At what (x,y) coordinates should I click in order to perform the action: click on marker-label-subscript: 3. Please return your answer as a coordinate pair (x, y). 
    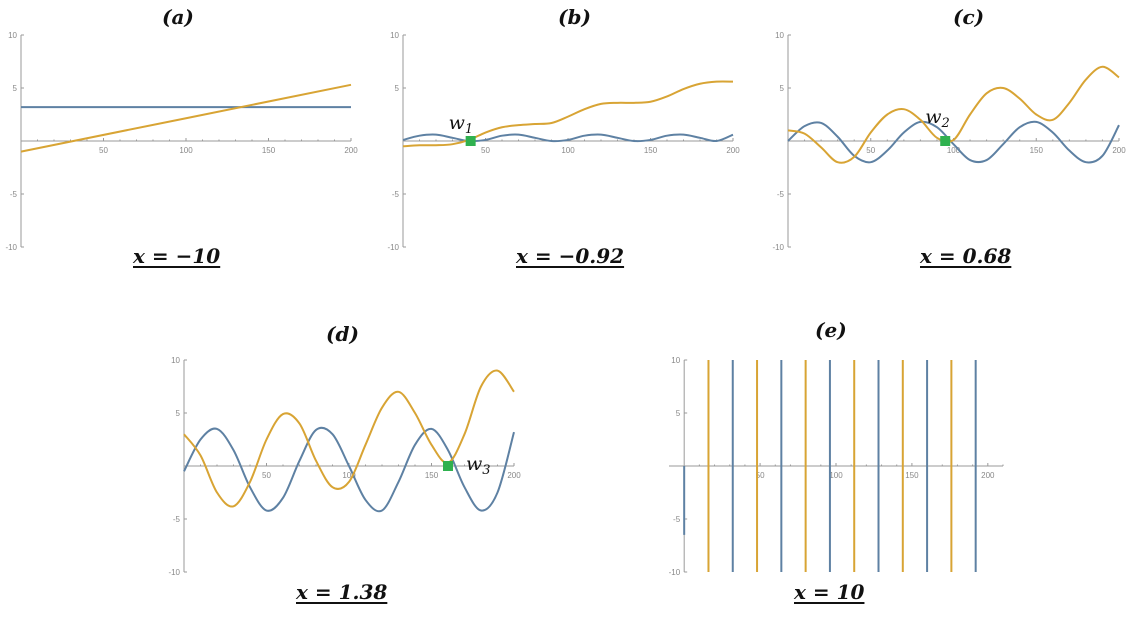
    Looking at the image, I should click on (486, 470).